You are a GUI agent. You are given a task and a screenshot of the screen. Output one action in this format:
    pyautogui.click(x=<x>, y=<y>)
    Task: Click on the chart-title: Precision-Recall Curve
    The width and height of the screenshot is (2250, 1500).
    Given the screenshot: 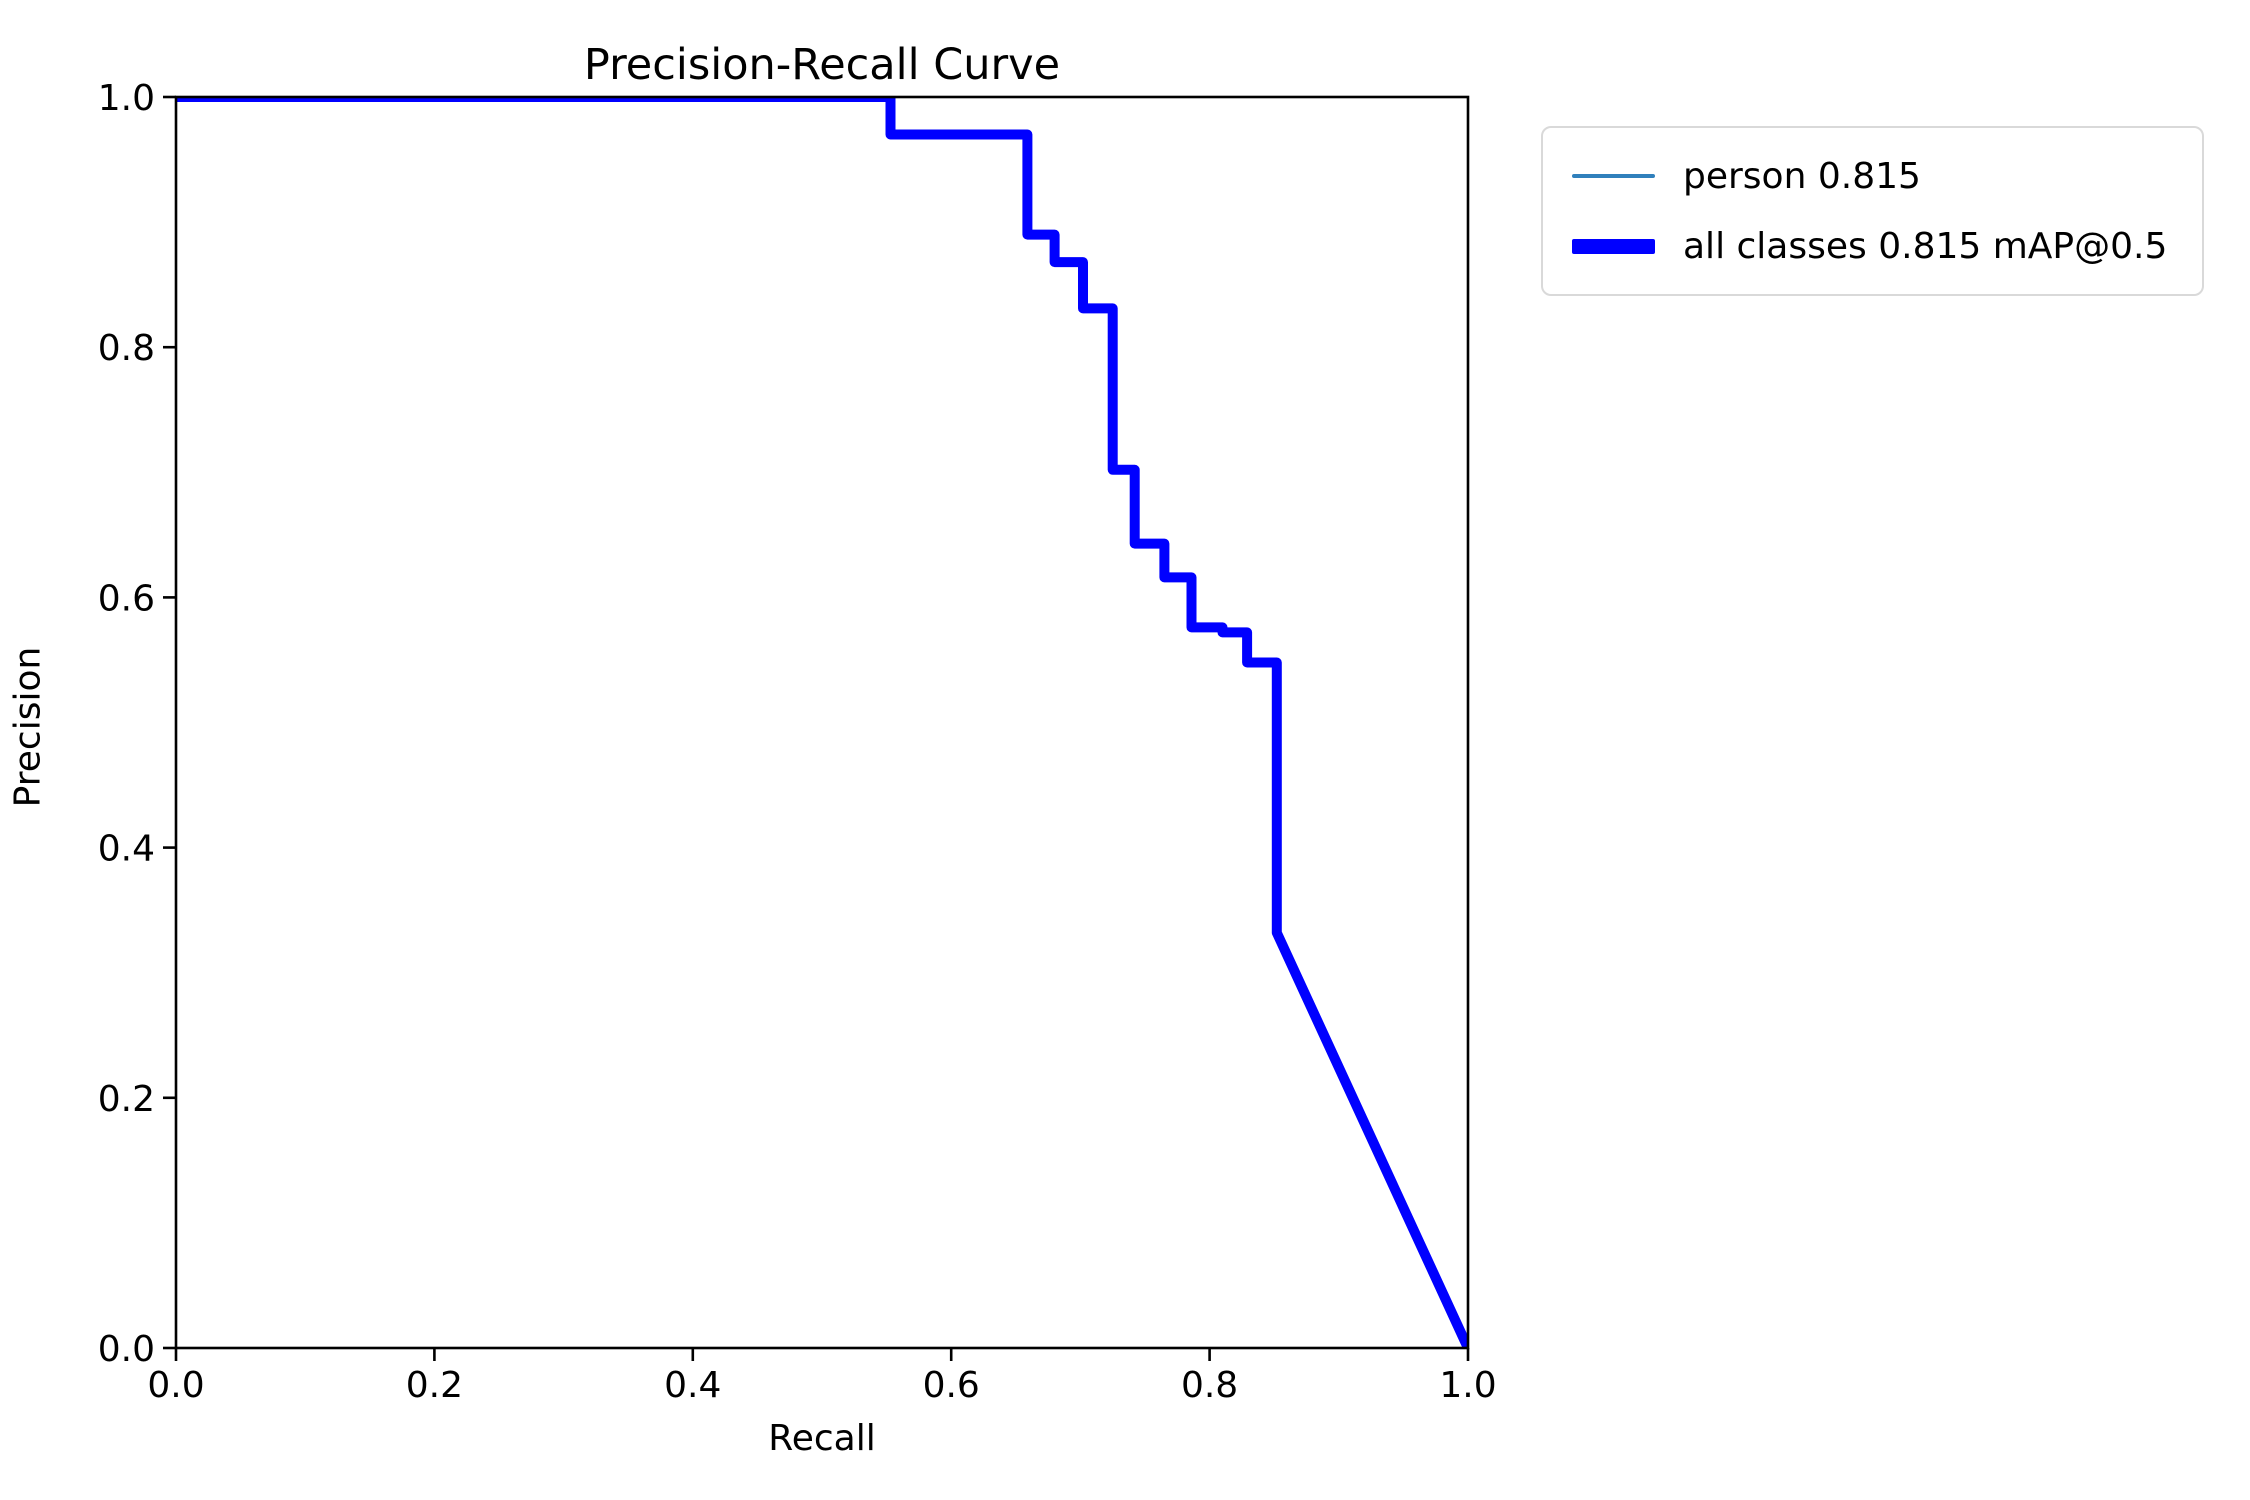 What is the action you would take?
    pyautogui.click(x=822, y=65)
    